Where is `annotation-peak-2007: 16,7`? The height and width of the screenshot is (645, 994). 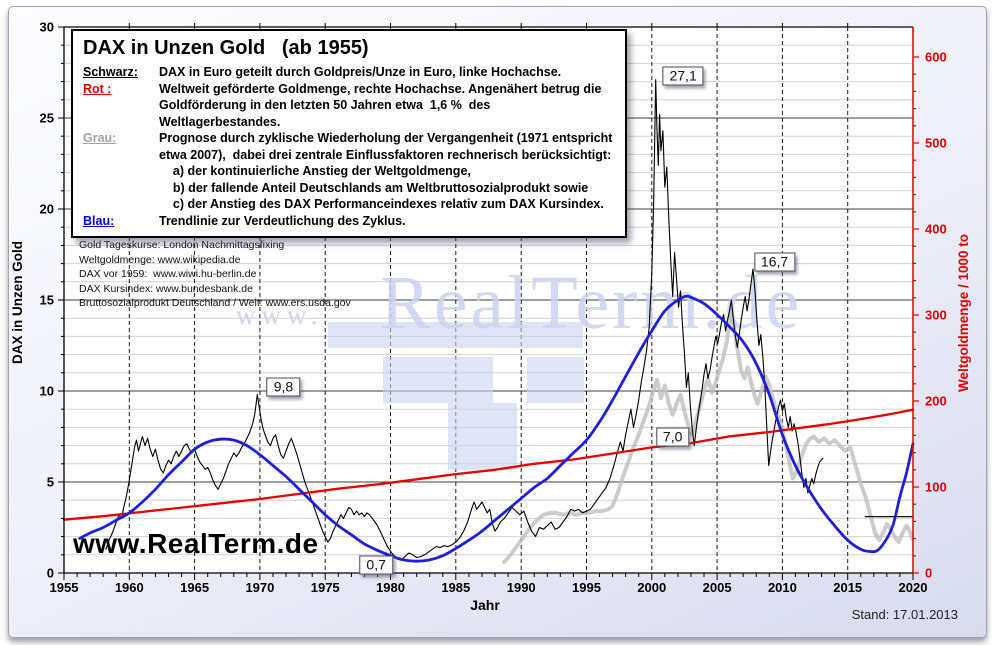
annotation-peak-2007: 16,7 is located at coordinates (774, 262).